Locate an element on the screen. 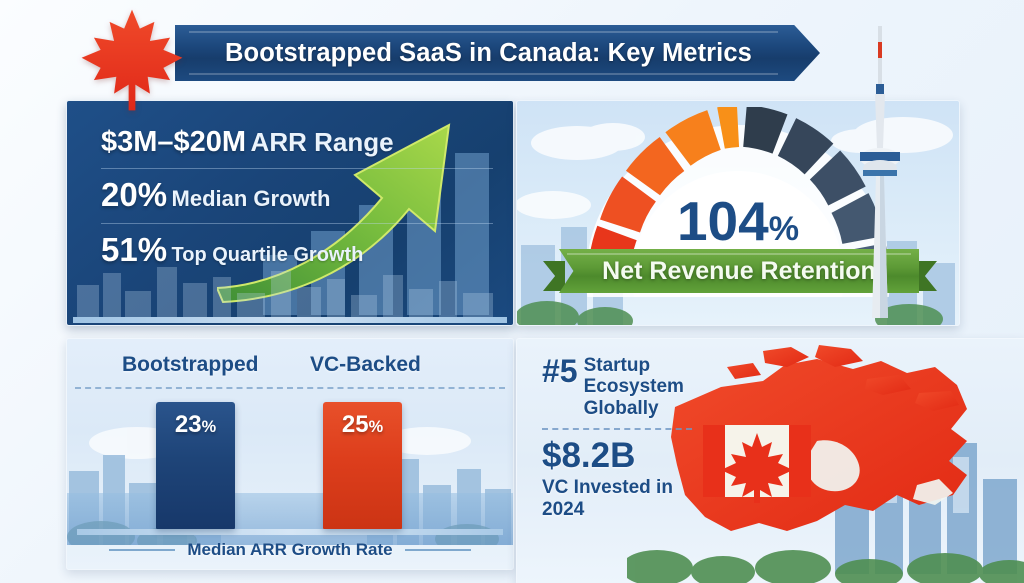  bar-bootstrapped-value: 23 is located at coordinates (188, 424).